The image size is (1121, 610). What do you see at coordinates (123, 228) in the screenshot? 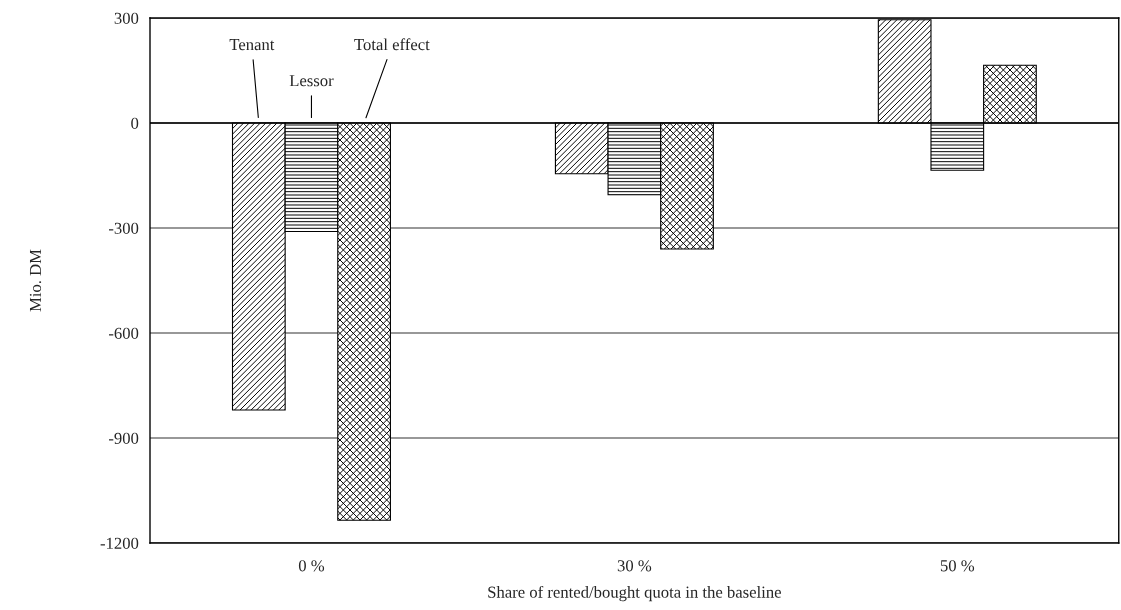
I see `y-tick-label: -300` at bounding box center [123, 228].